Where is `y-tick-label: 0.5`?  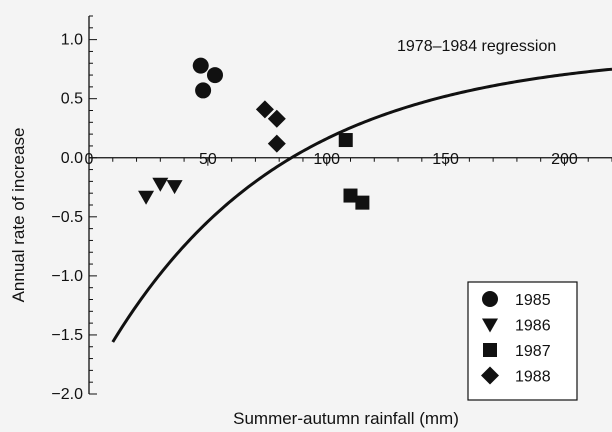 y-tick-label: 0.5 is located at coordinates (72, 99).